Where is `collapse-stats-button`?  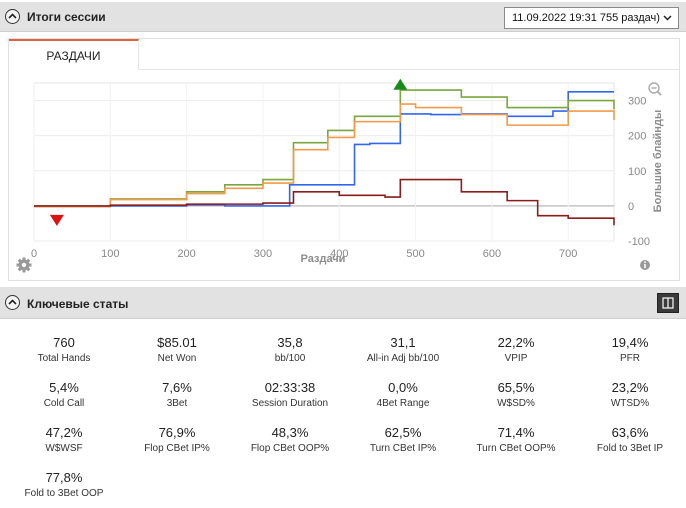
collapse-stats-button is located at coordinates (12, 302).